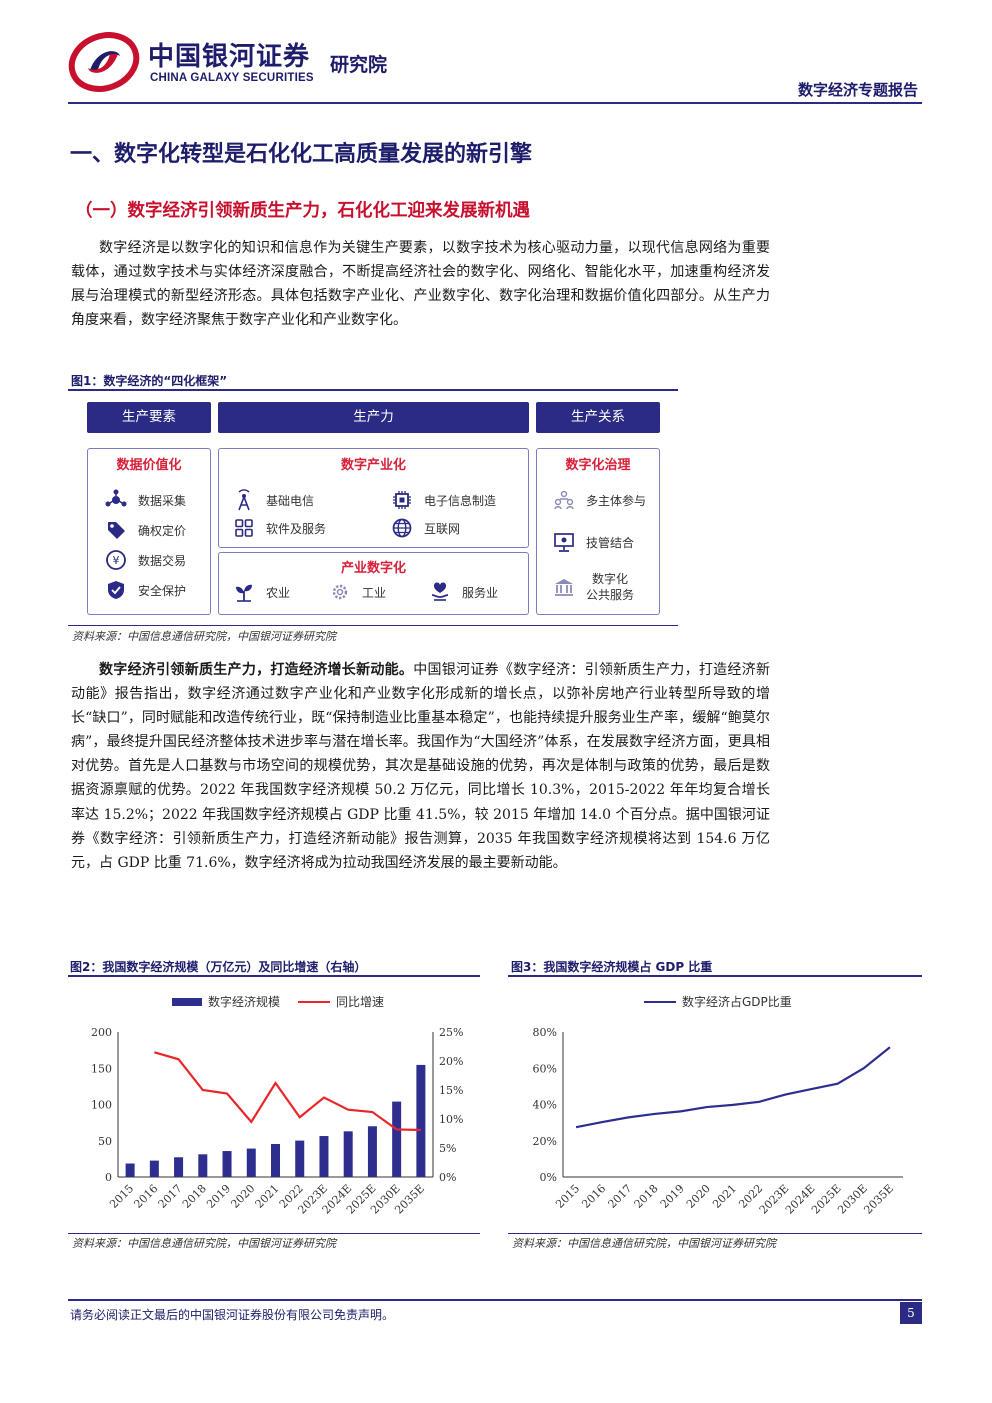 This screenshot has height=1403, width=992. Describe the element at coordinates (162, 560) in the screenshot. I see `item-label: 数据交易` at that location.